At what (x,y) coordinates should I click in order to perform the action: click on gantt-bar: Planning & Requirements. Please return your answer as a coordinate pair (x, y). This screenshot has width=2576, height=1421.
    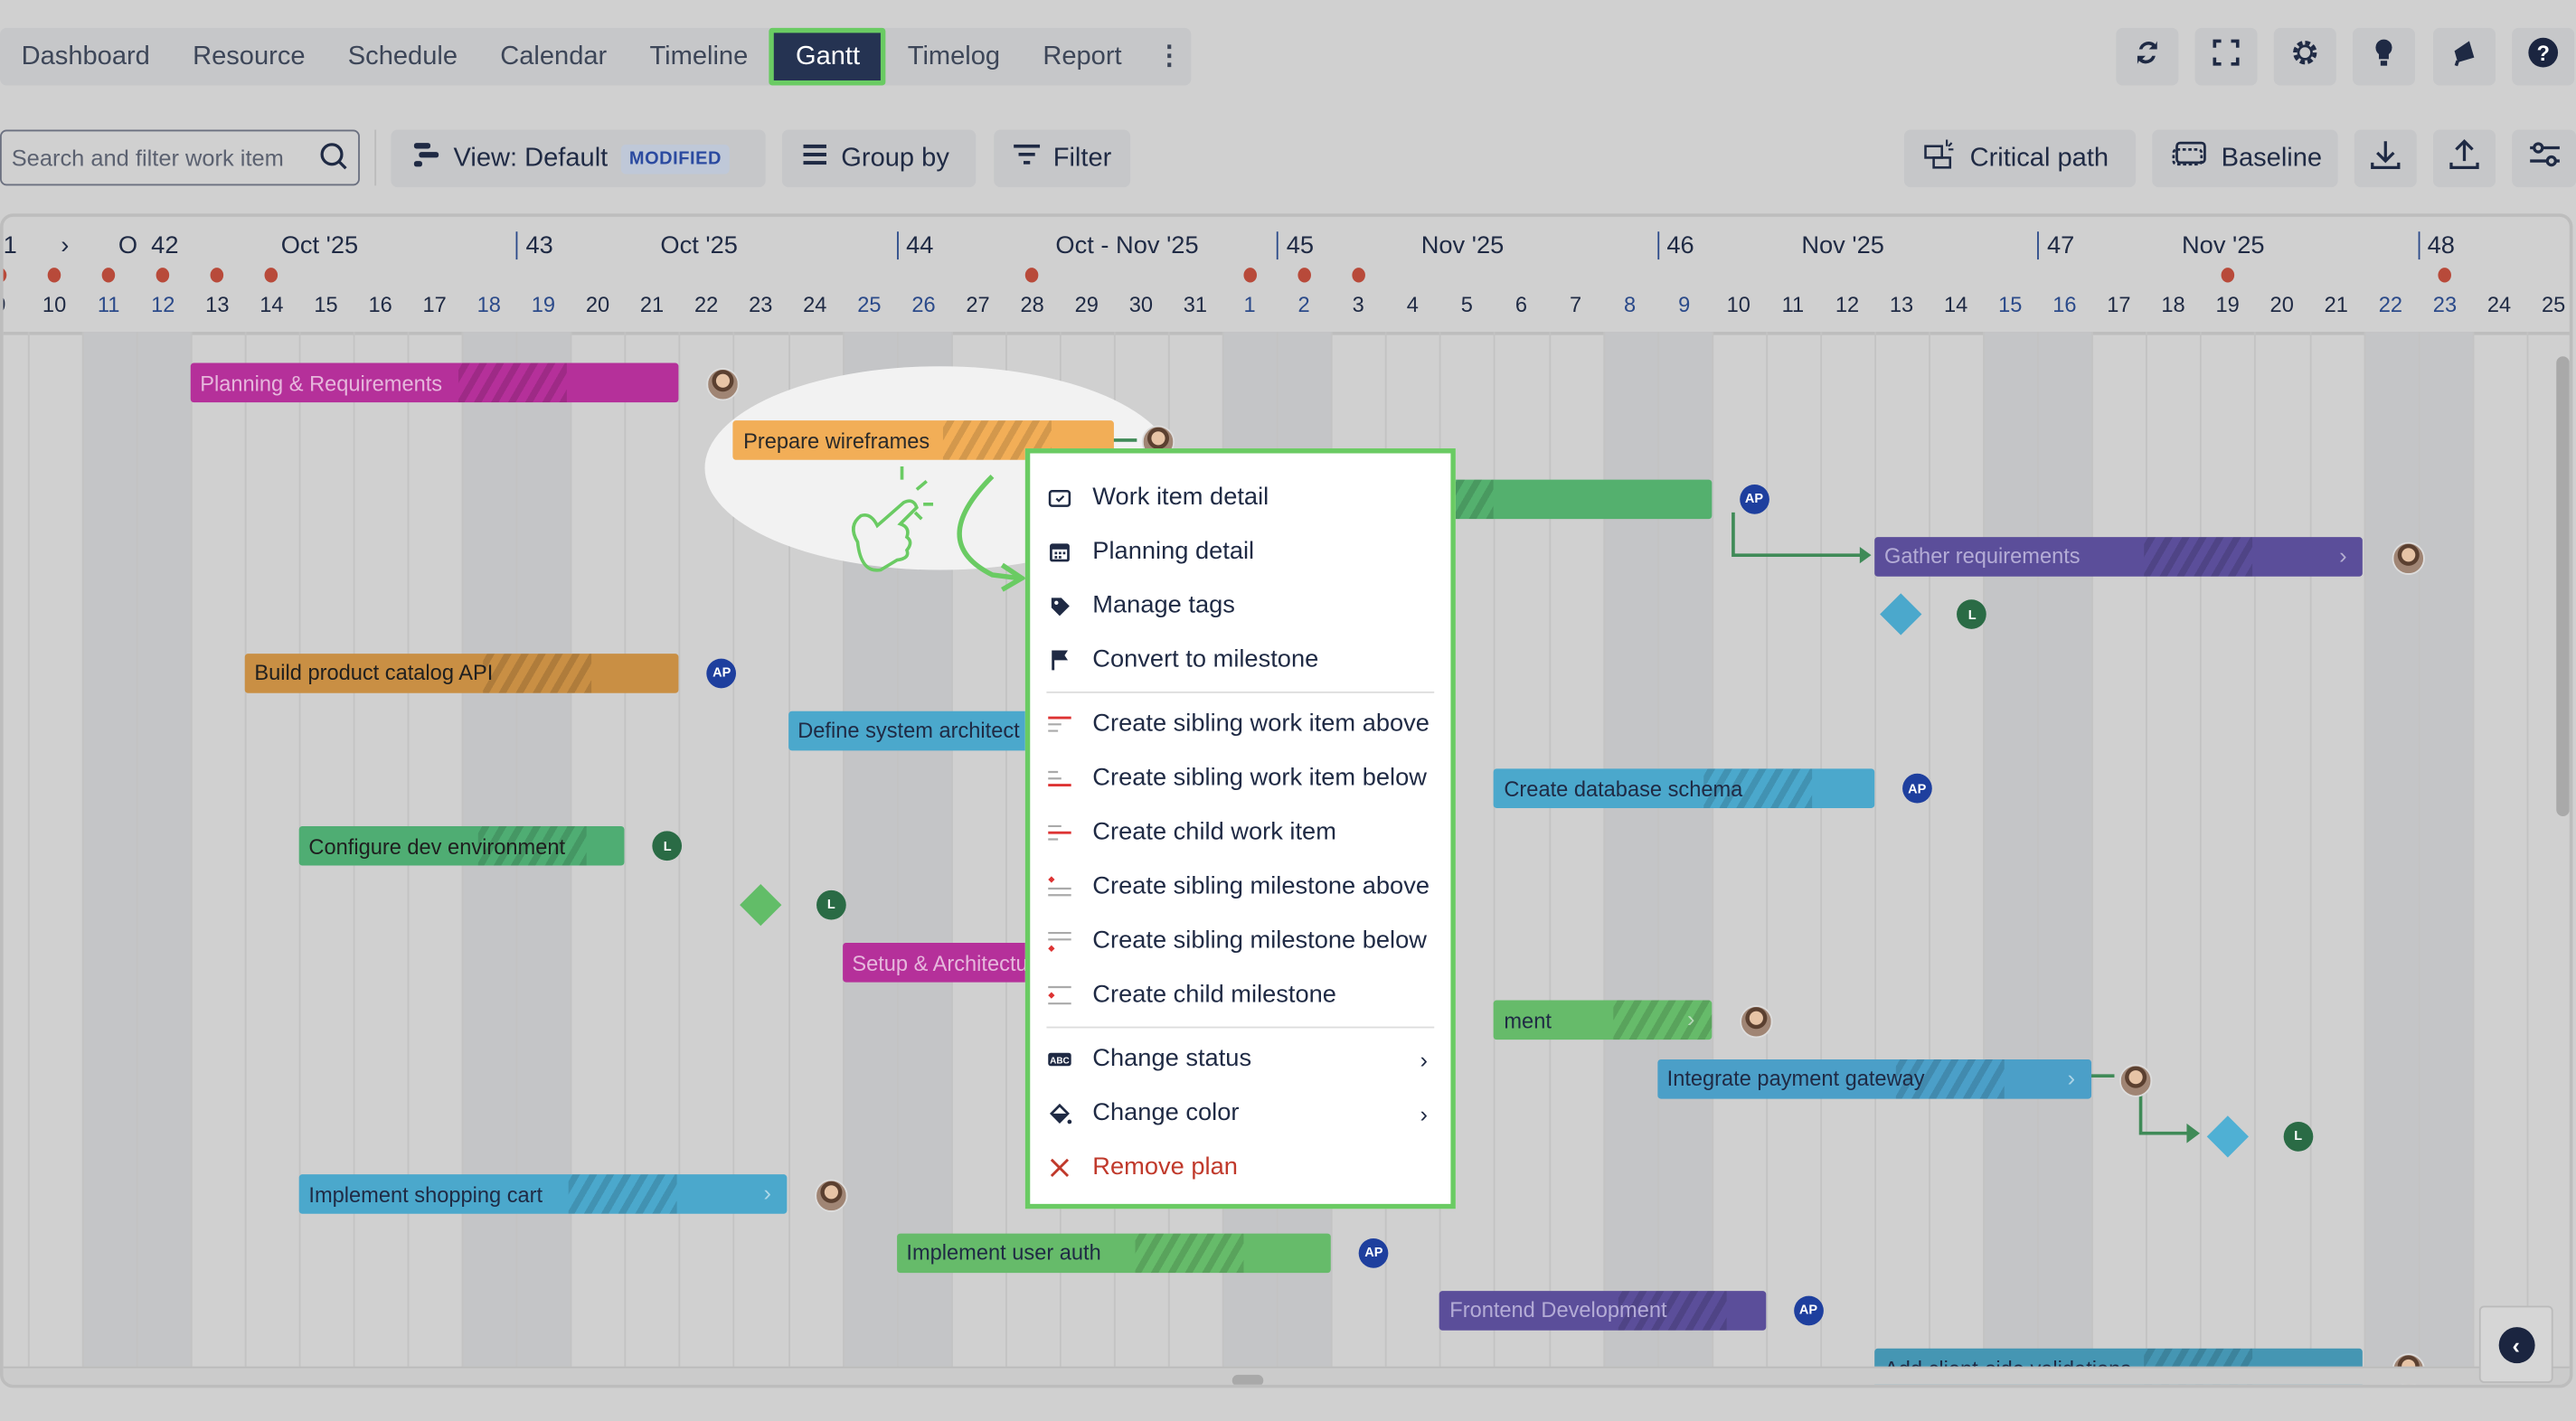
    Looking at the image, I should click on (434, 382).